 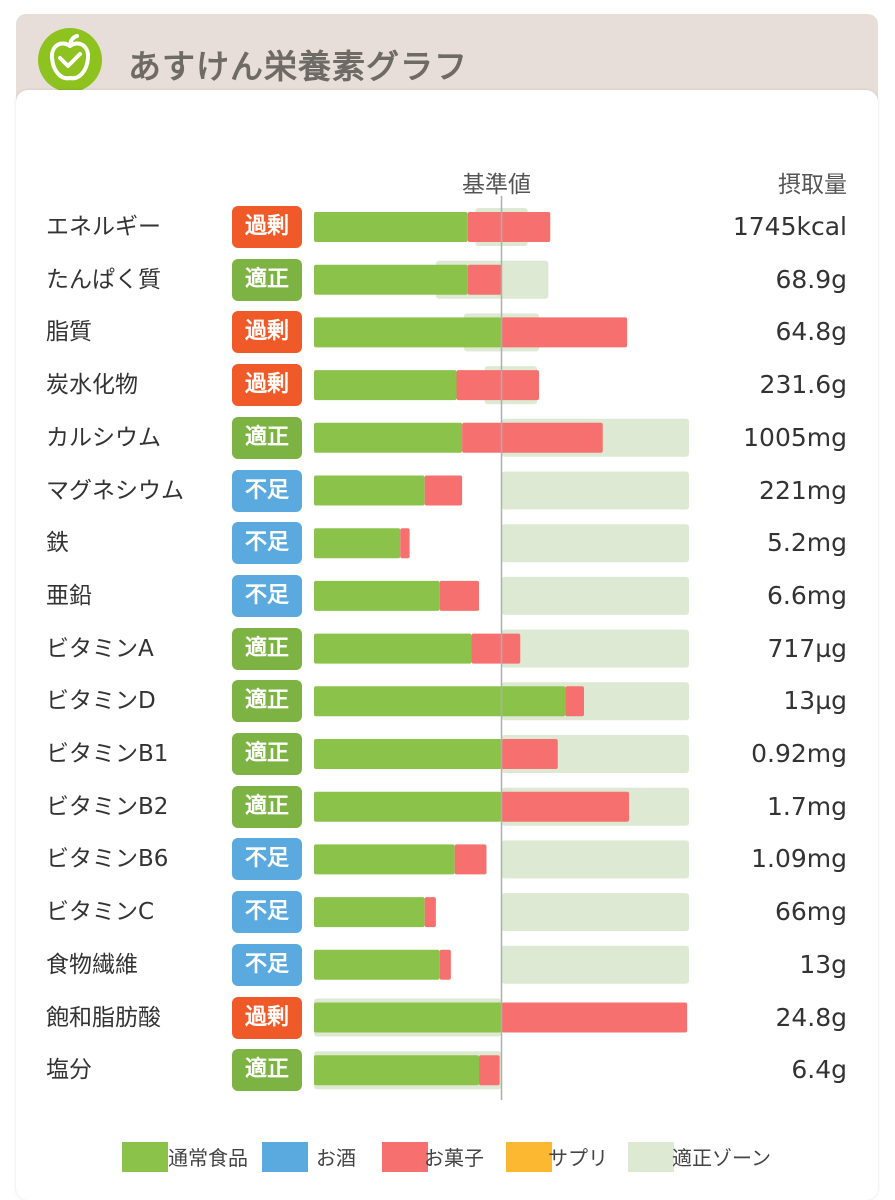 What do you see at coordinates (803, 385) in the screenshot?
I see `intake-value: 231.6g` at bounding box center [803, 385].